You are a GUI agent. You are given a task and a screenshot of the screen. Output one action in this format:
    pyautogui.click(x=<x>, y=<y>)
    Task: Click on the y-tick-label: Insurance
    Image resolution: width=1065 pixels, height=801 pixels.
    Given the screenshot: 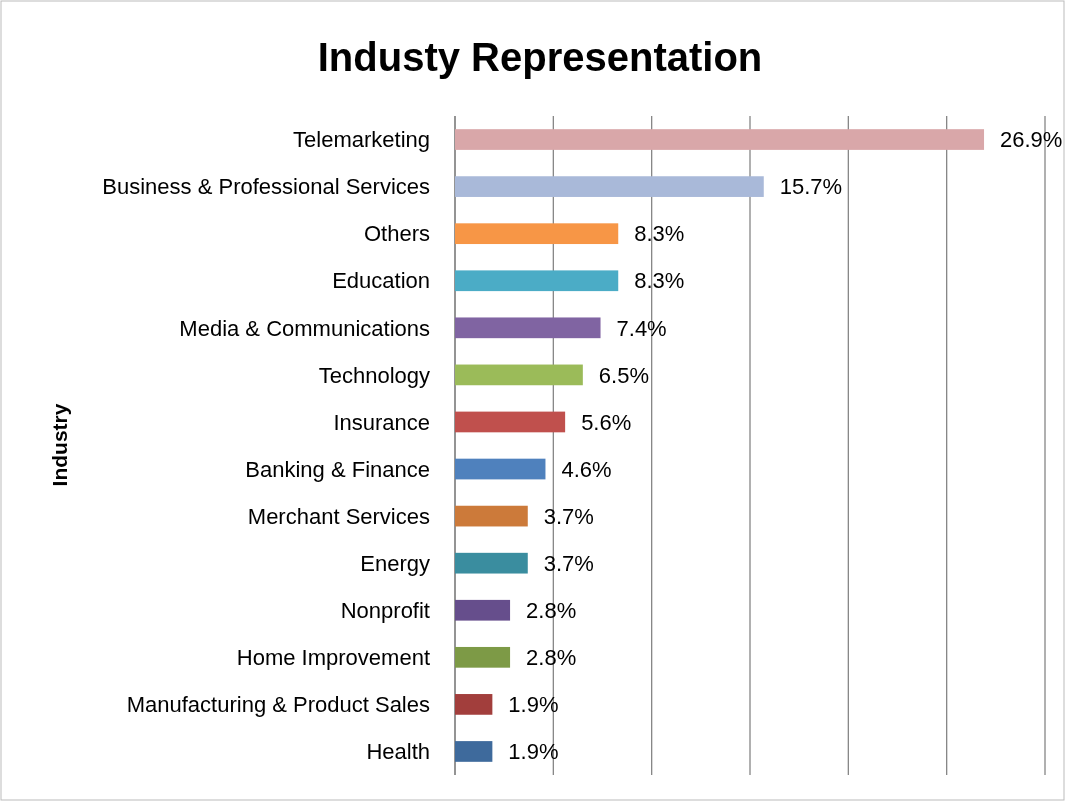 What is the action you would take?
    pyautogui.click(x=381, y=422)
    